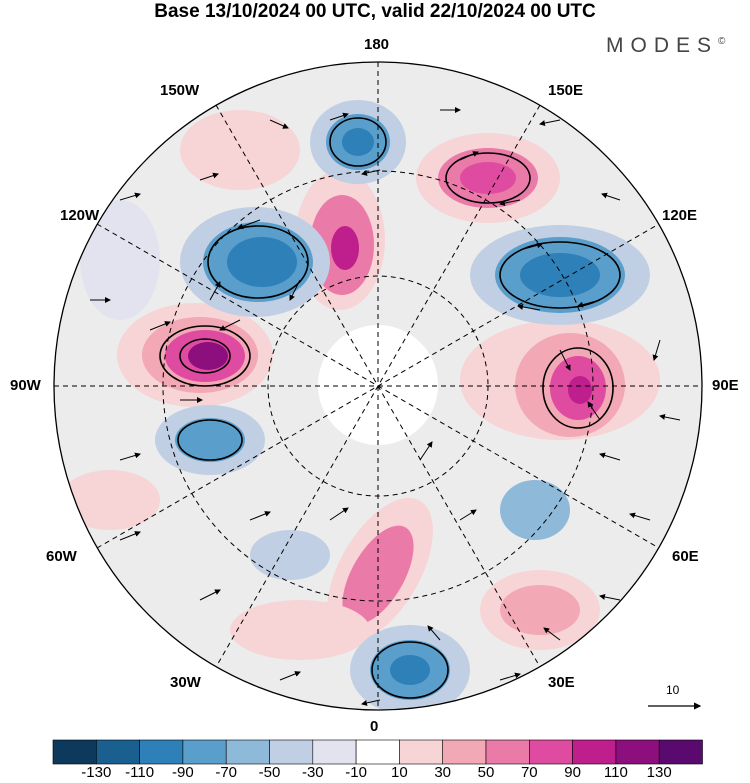  What do you see at coordinates (529, 772) in the screenshot?
I see `colorbar-tick-label: 70` at bounding box center [529, 772].